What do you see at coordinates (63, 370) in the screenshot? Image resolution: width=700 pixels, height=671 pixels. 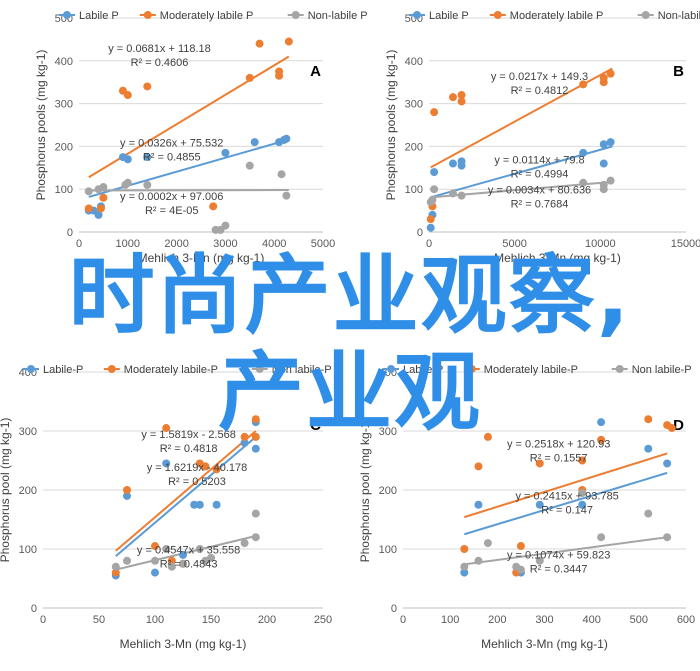 I see `legend-label: Labile-P` at bounding box center [63, 370].